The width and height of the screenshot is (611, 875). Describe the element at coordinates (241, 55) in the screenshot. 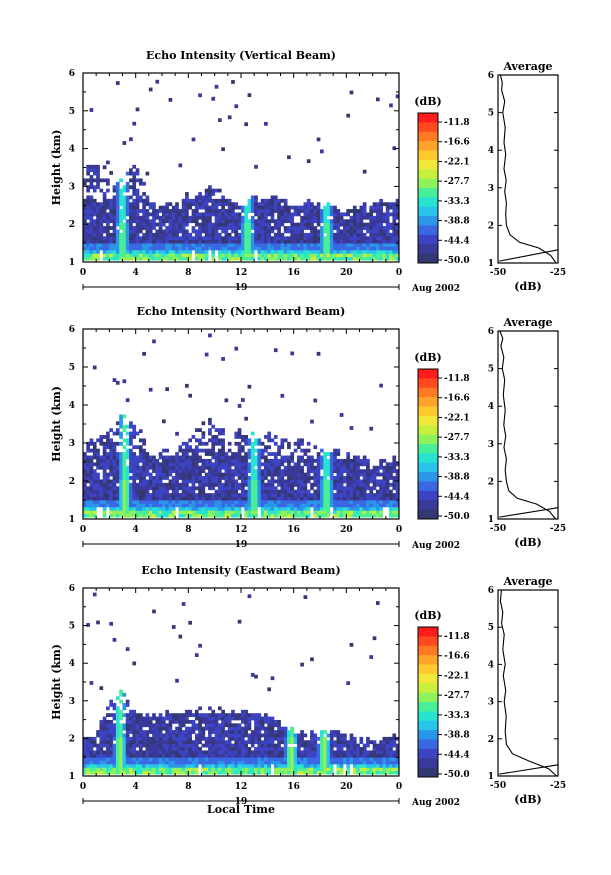

I see `panel-title: Echo Intensity (Vertical Beam)` at that location.